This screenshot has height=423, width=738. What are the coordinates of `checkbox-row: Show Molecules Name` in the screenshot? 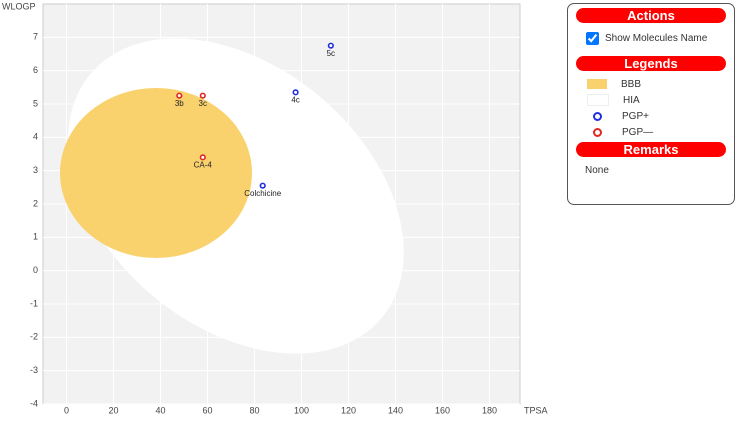 It's located at (660, 38).